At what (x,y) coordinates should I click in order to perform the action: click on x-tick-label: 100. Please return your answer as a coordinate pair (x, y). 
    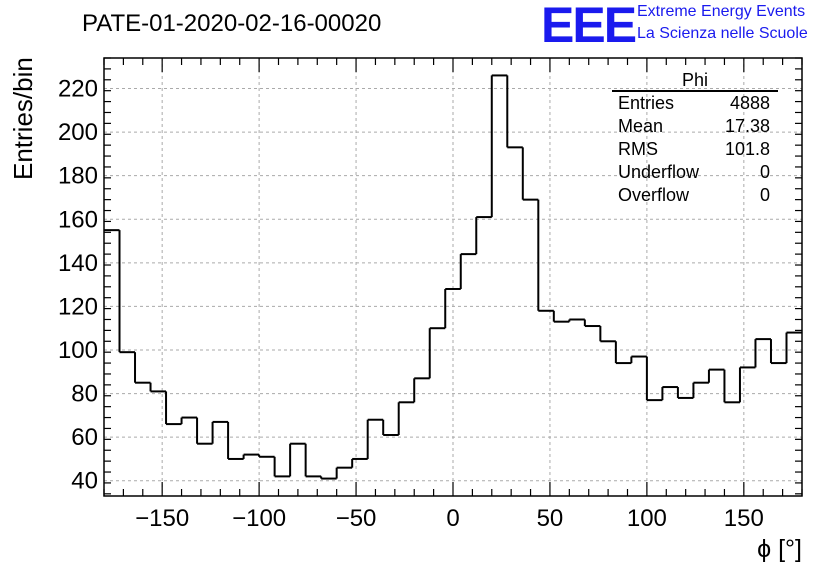
    Looking at the image, I should click on (647, 518).